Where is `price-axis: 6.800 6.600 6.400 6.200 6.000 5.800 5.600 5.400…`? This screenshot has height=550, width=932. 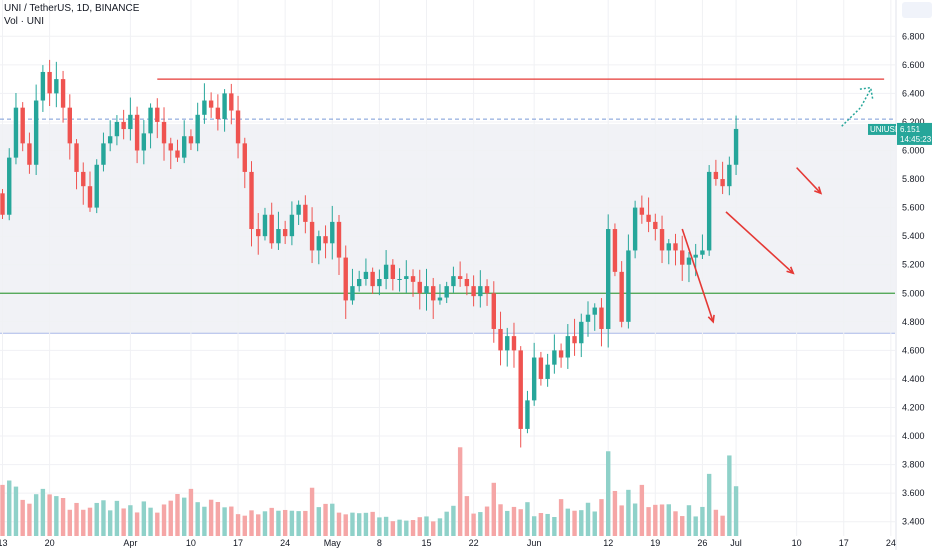 price-axis: 6.800 6.600 6.400 6.200 6.000 5.800 5.600 5.400… is located at coordinates (913, 278).